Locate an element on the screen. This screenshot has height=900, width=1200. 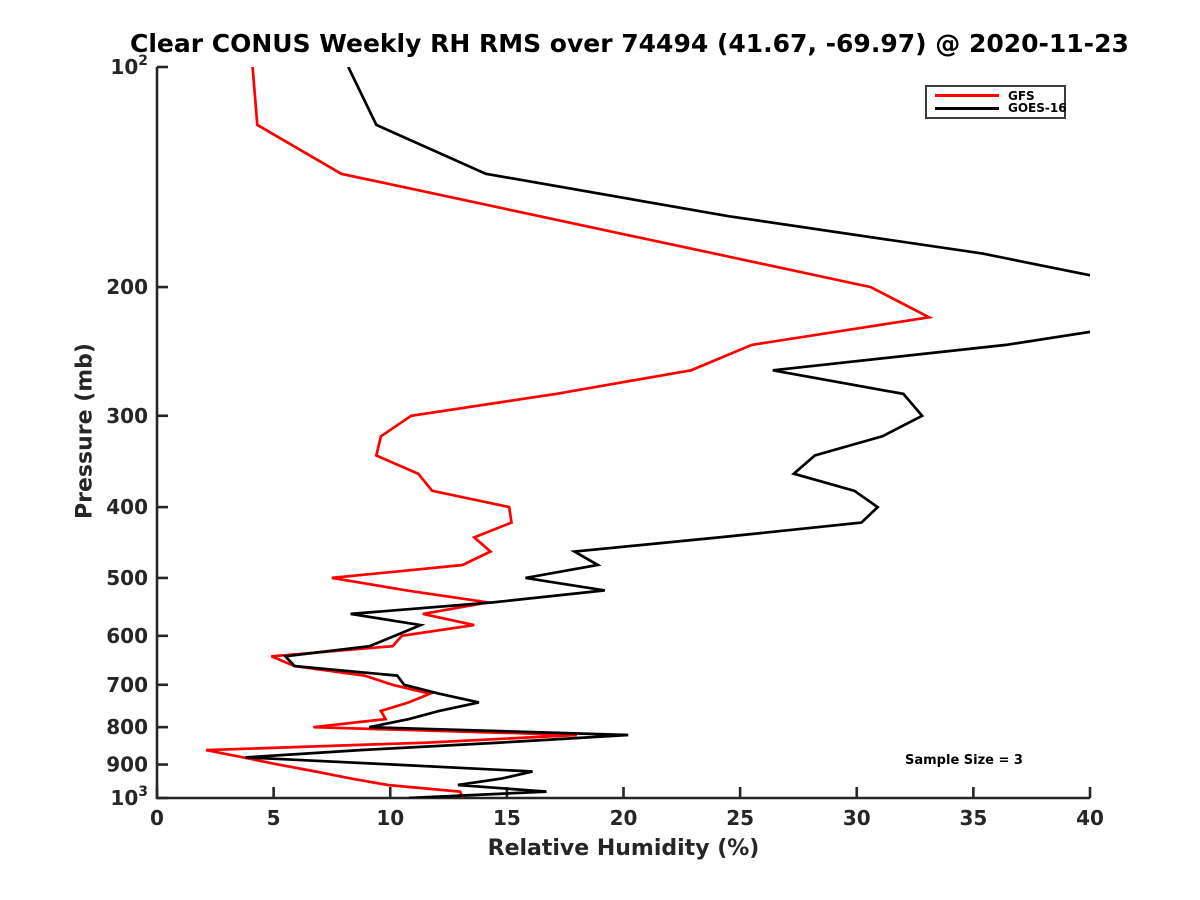
x-axis-ticks: 0 5 10 15 20 25 30 35 40 is located at coordinates (627, 808).